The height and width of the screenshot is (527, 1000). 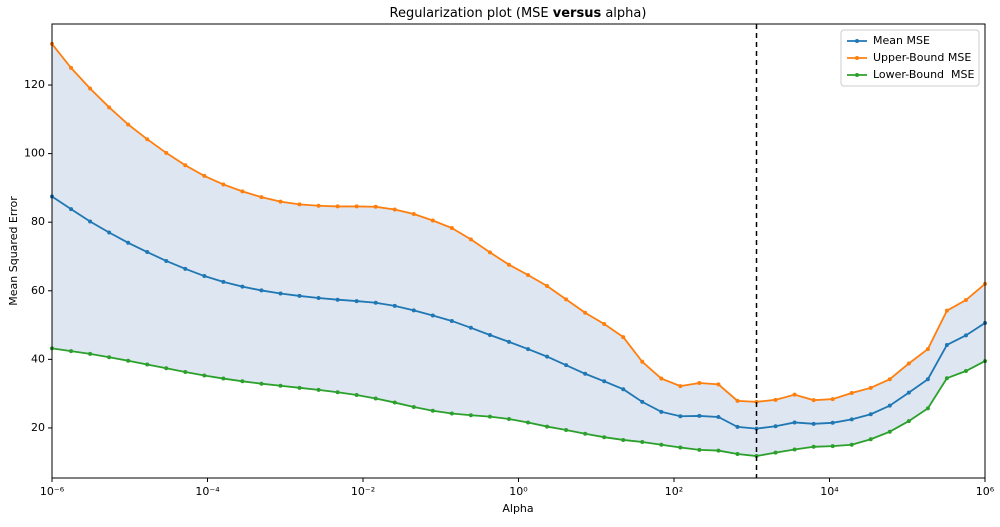 What do you see at coordinates (38, 290) in the screenshot?
I see `y-tick-label: 60` at bounding box center [38, 290].